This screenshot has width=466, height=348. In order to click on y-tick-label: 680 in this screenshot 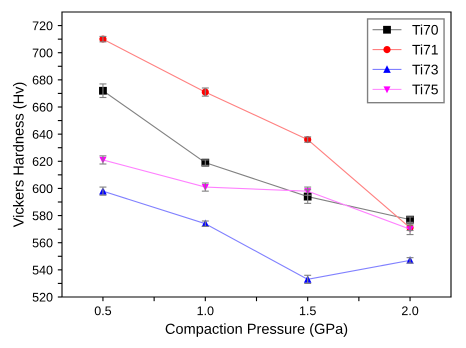, I will do `click(42, 80)`.